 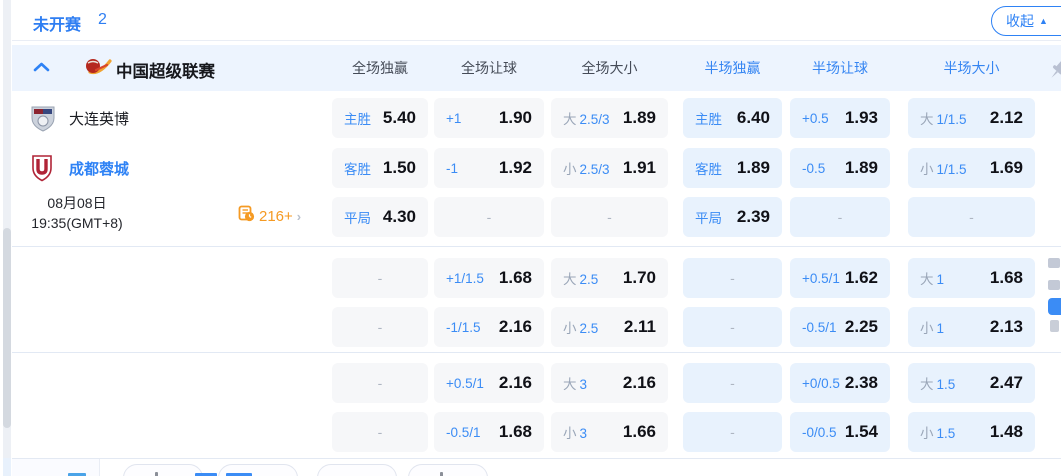 What do you see at coordinates (840, 278) in the screenshot?
I see `odds-cell: +0.5/1 1.62` at bounding box center [840, 278].